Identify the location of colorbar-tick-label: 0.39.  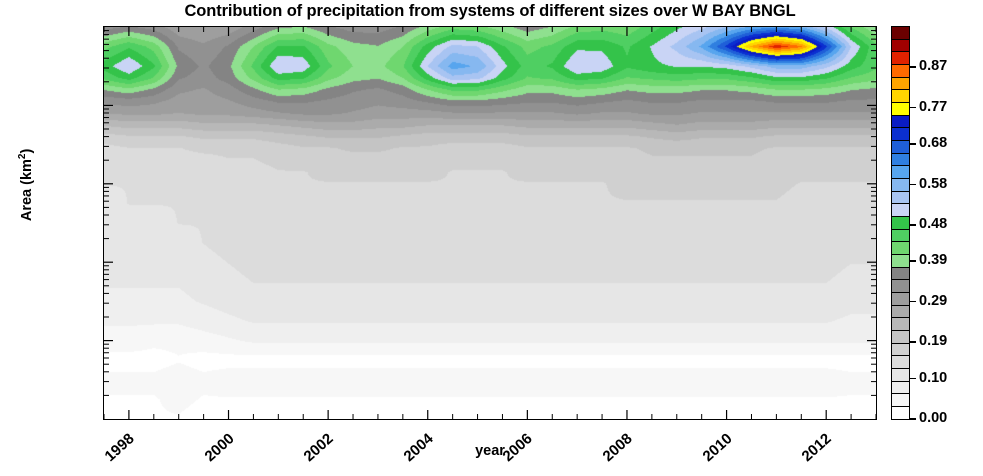
(933, 260).